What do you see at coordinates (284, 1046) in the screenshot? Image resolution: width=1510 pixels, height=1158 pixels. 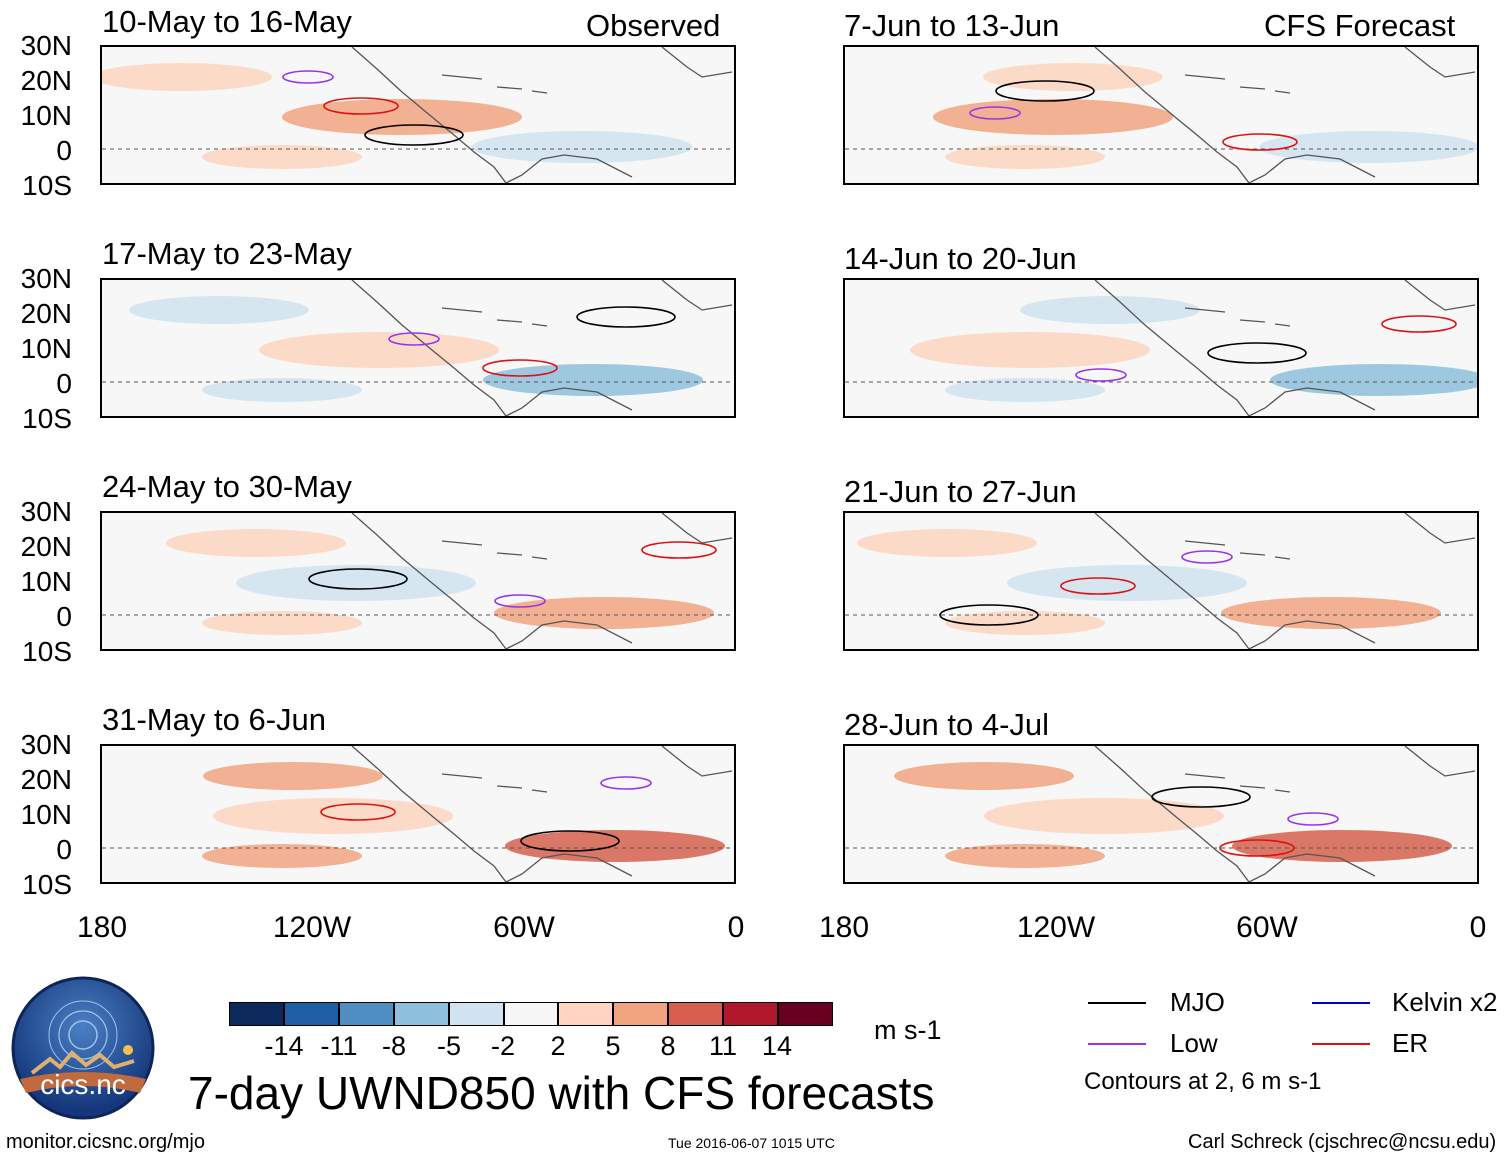 I see `colorbar-tick: -14` at bounding box center [284, 1046].